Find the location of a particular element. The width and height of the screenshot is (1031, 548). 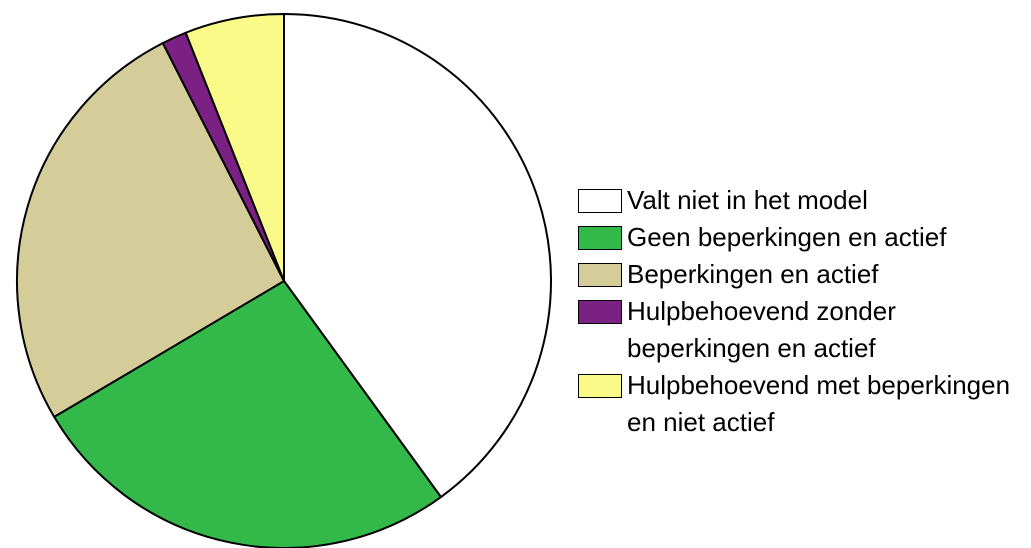

legend-item: Geen beperkingen en actief is located at coordinates (798, 237).